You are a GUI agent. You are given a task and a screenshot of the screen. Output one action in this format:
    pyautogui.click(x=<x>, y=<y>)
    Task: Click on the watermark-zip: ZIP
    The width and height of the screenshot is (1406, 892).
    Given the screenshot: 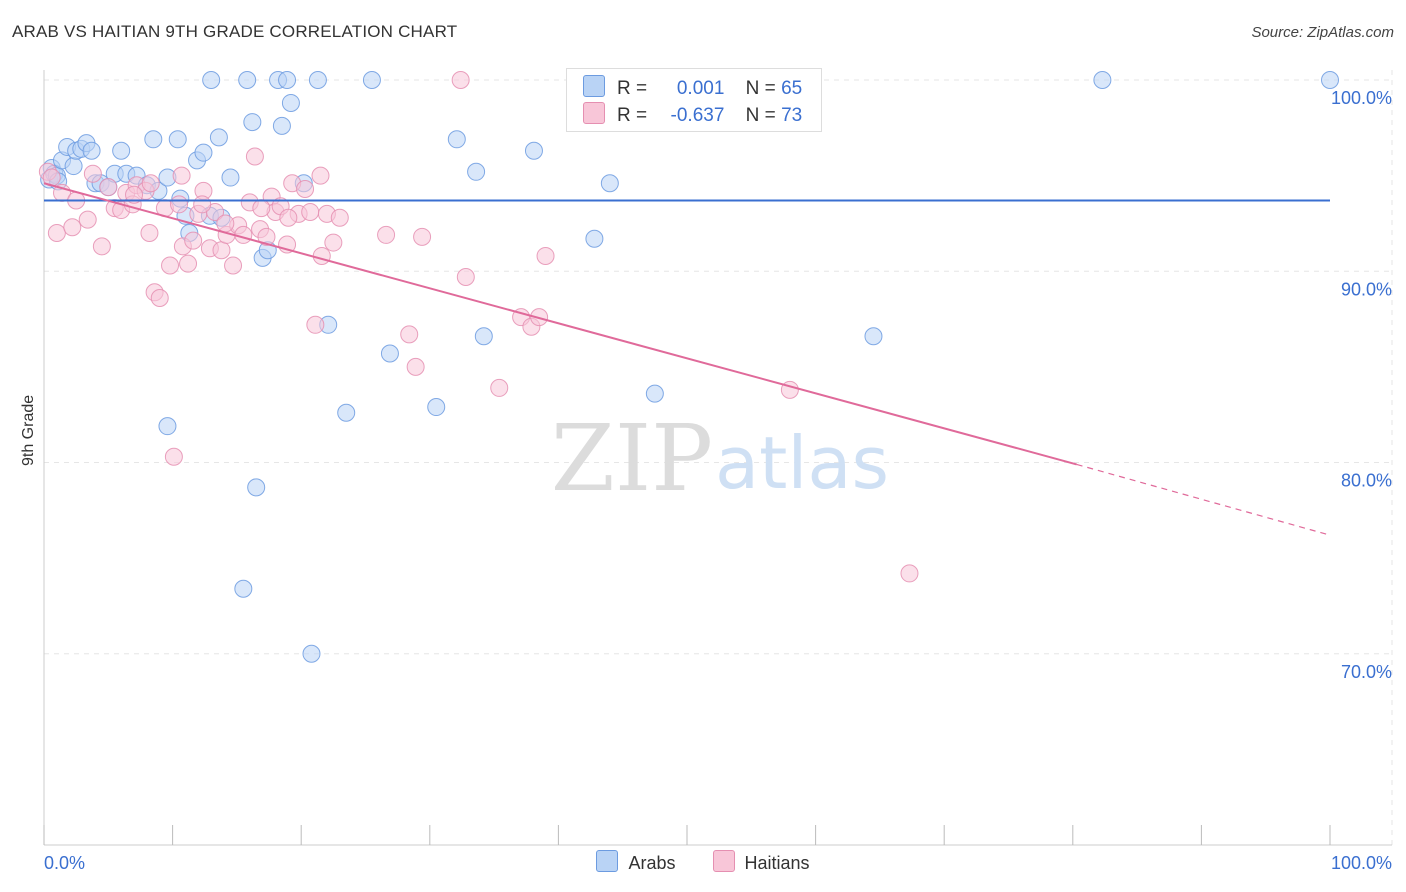 What is the action you would take?
    pyautogui.click(x=632, y=458)
    